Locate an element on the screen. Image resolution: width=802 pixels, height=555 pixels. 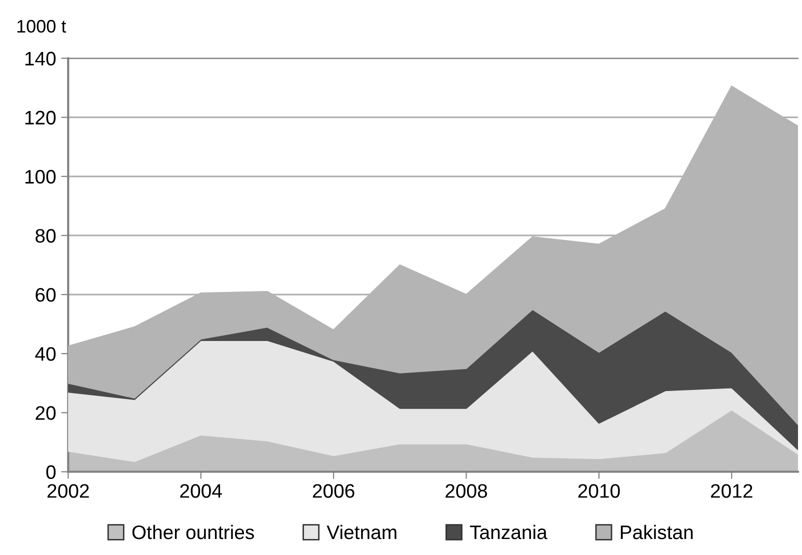
legend-label: Tanzania is located at coordinates (509, 532).